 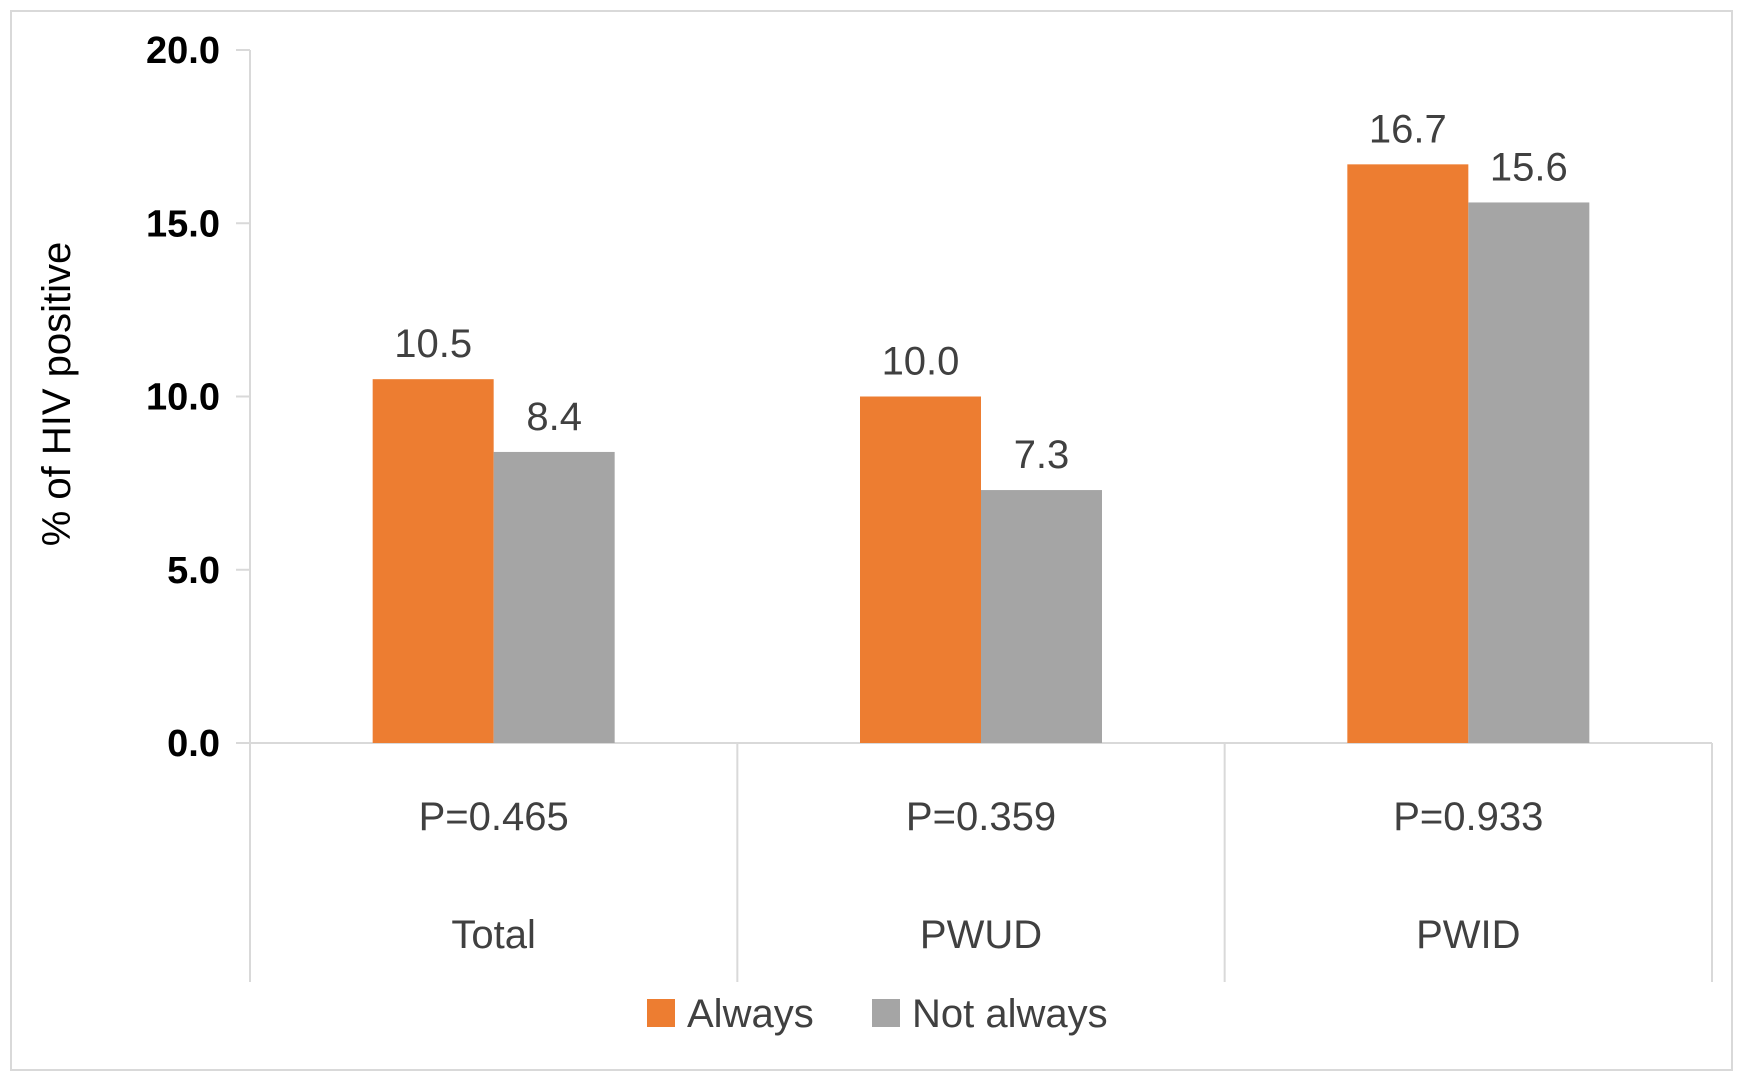 I want to click on y-tick-label: 0.0, so click(x=193, y=744).